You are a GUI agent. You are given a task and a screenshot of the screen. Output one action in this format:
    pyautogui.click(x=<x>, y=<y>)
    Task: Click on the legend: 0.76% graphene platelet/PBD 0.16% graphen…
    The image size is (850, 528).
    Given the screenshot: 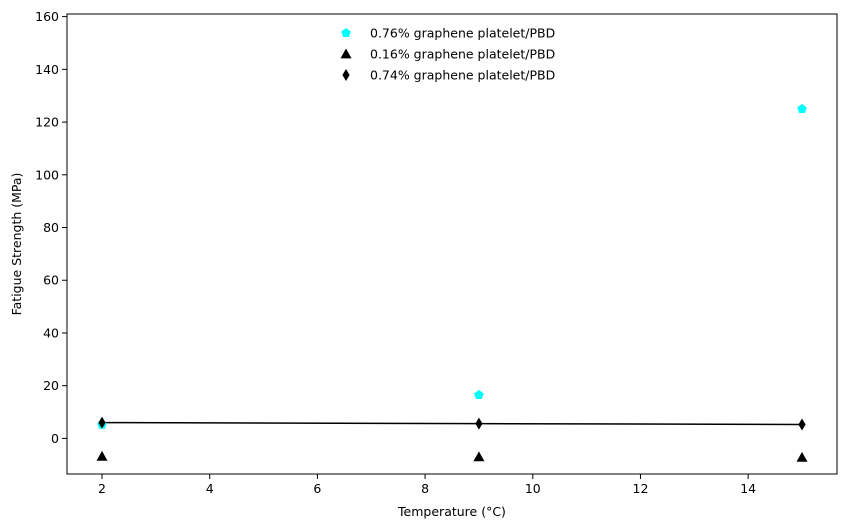 What is the action you would take?
    pyautogui.click(x=447, y=54)
    